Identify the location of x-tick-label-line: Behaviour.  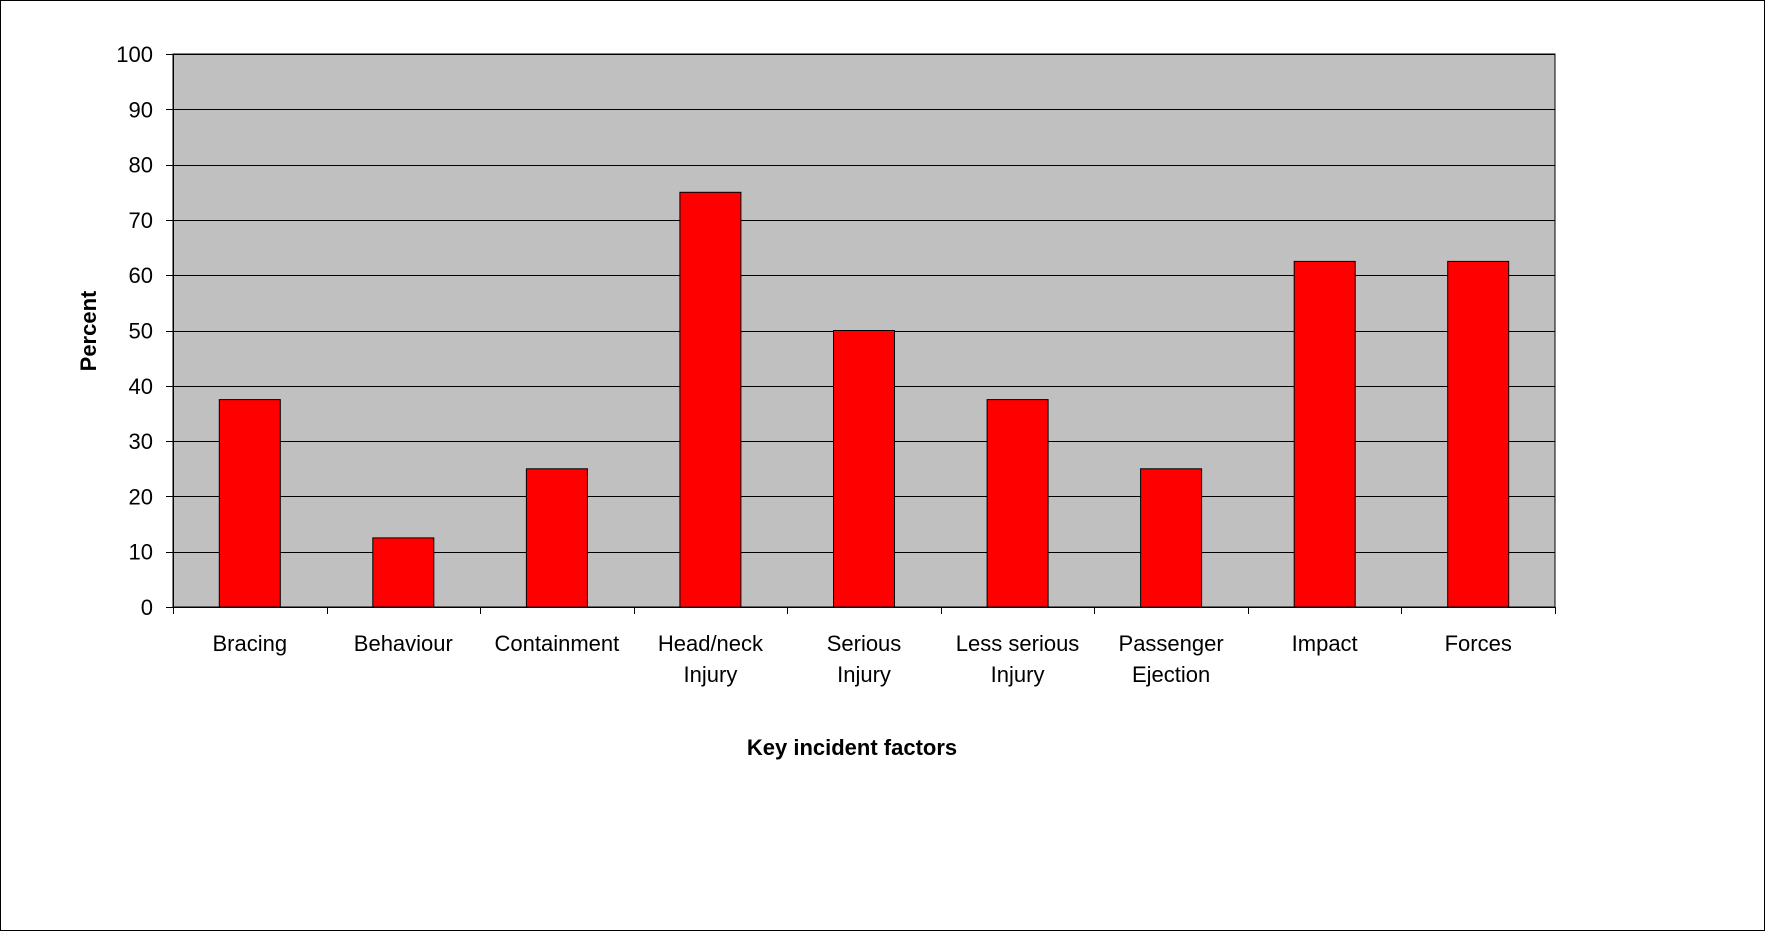
(403, 643).